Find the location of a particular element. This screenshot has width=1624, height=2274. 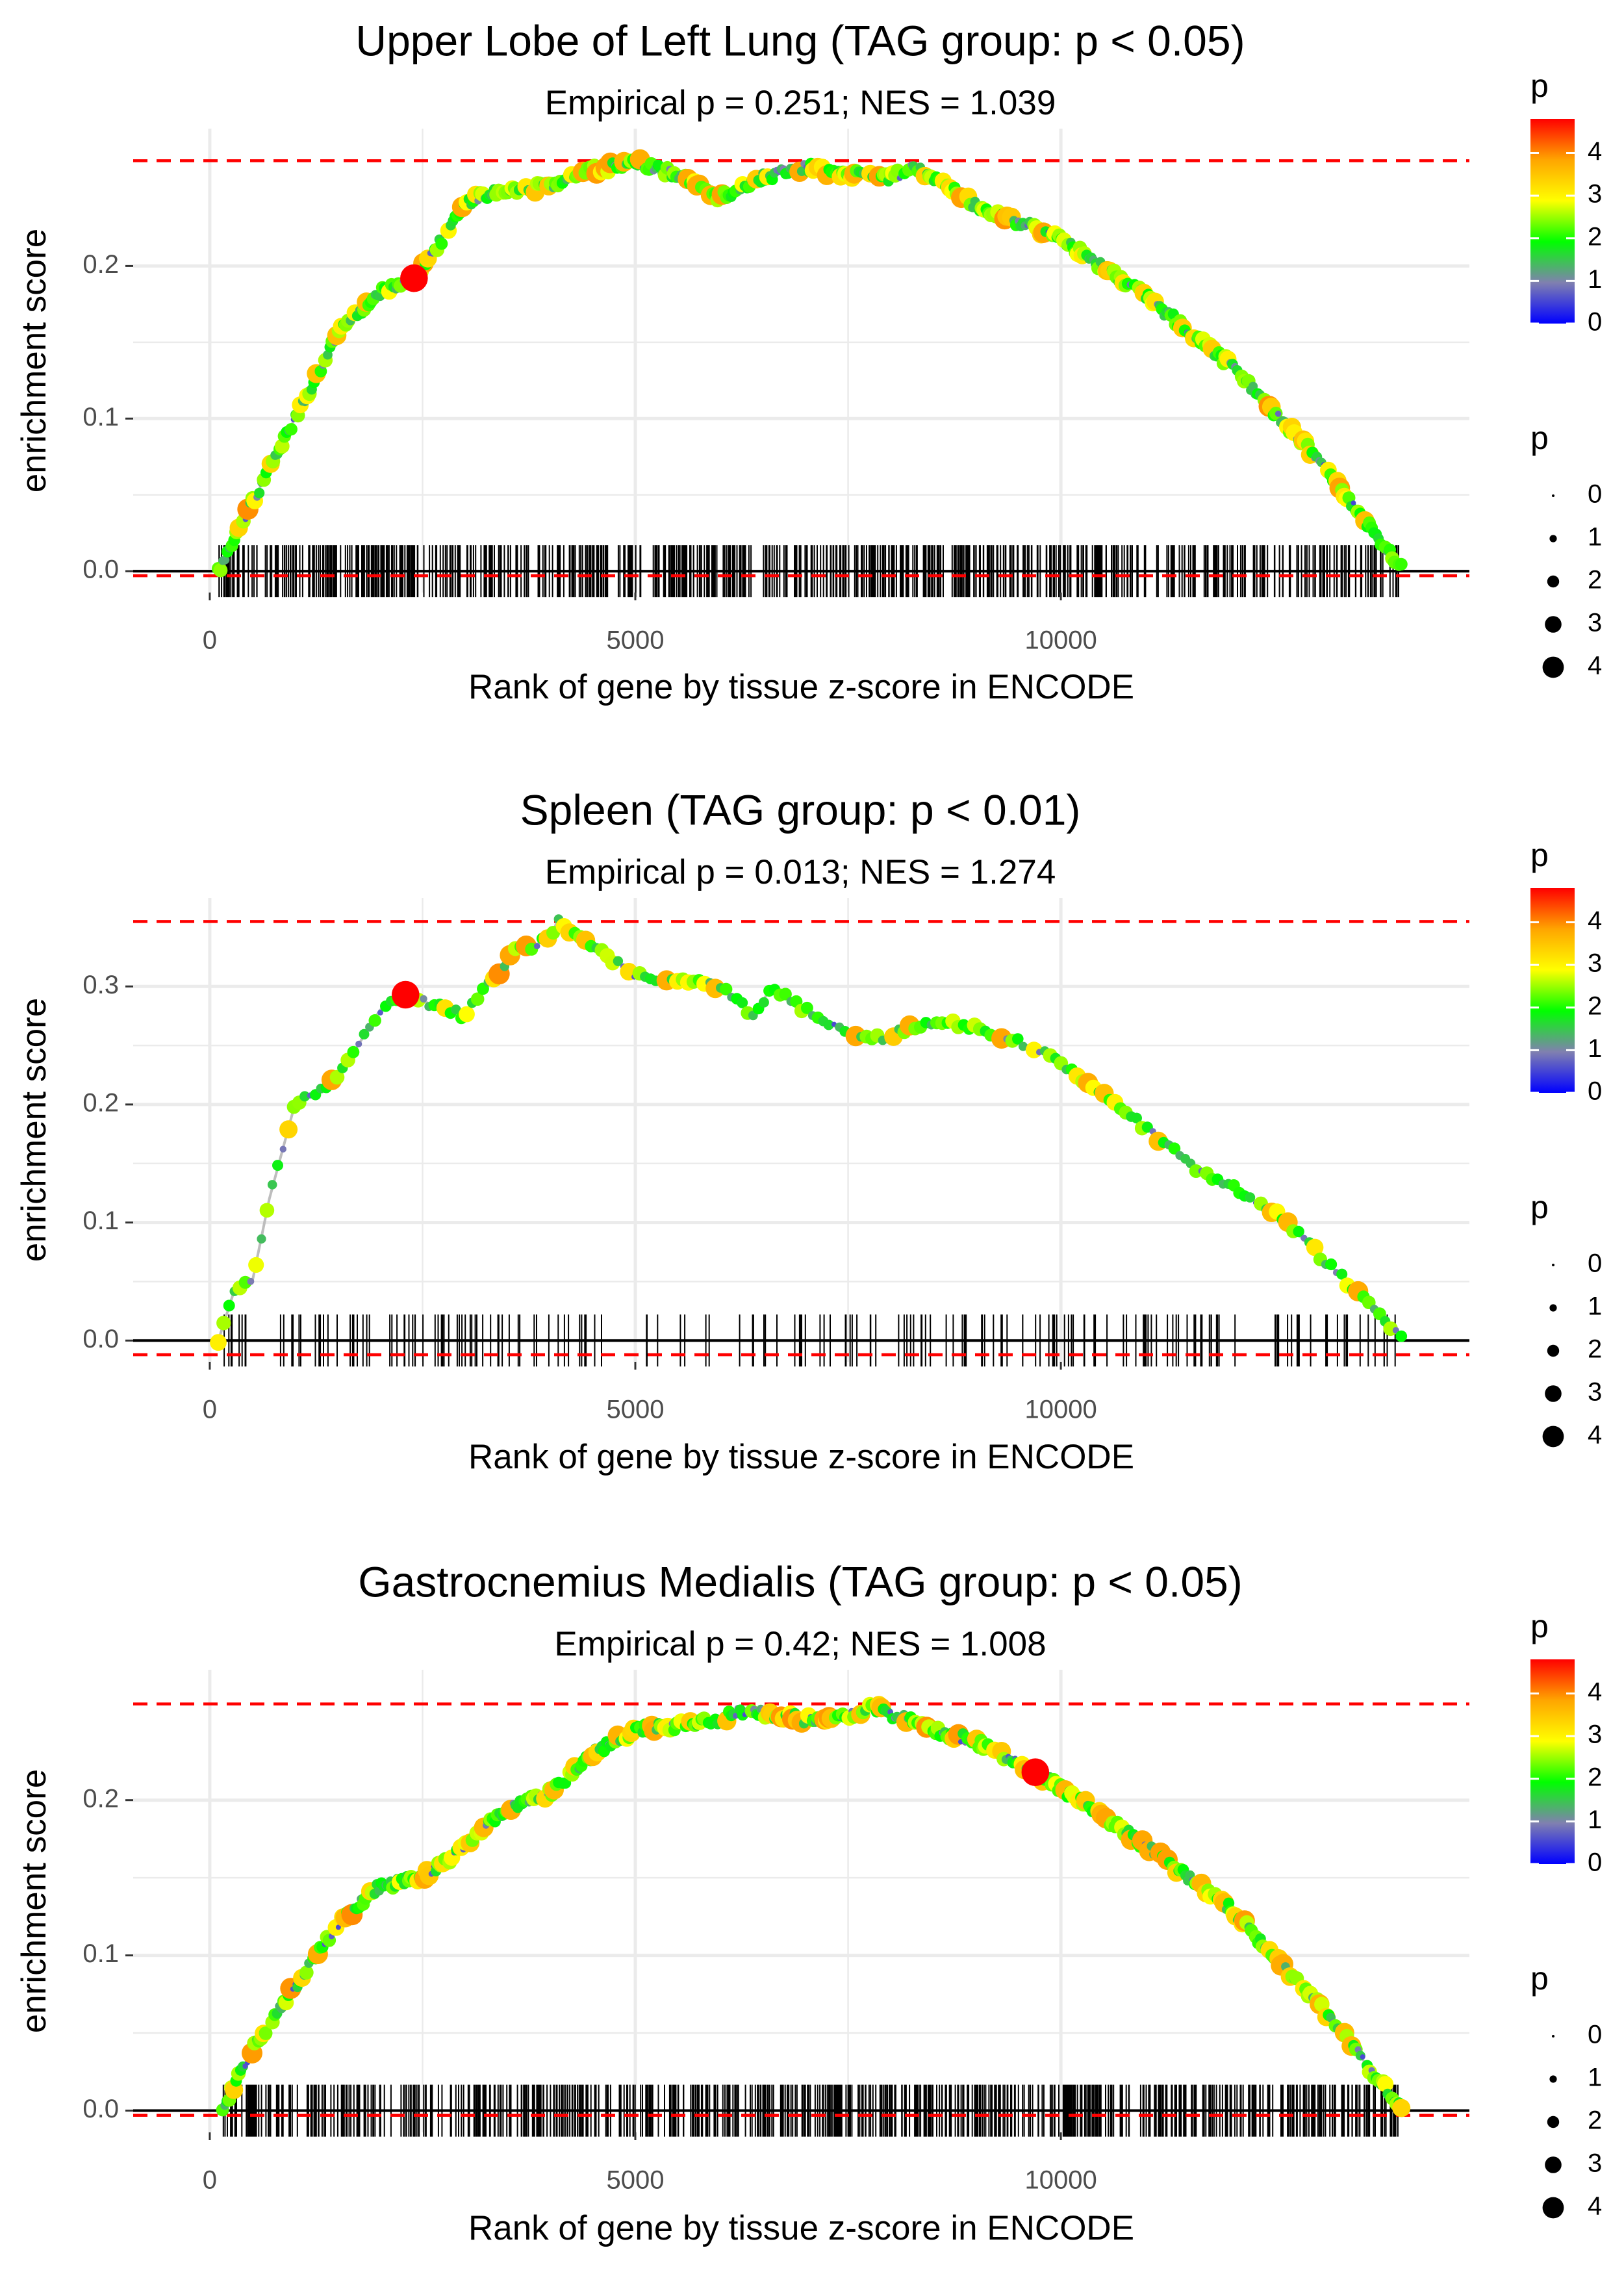

legend-panel-1: p 0 1 2 3 4 p 0 1 2 3 4 is located at coordinates (1566, 374).